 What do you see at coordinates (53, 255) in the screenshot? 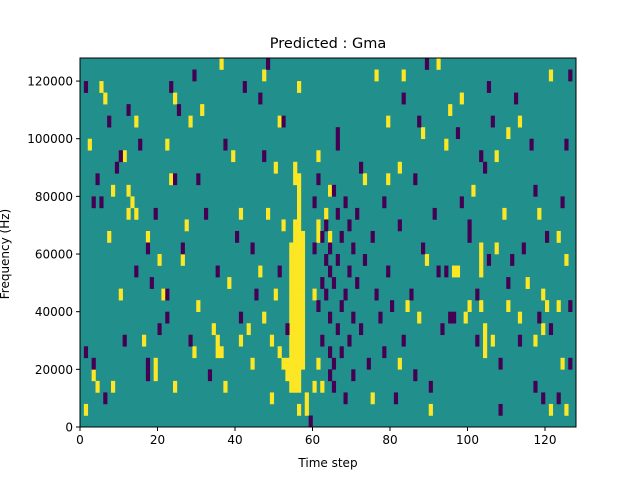
I see `y-axis: 0 20000 40000 60000 80000 100000 120000` at bounding box center [53, 255].